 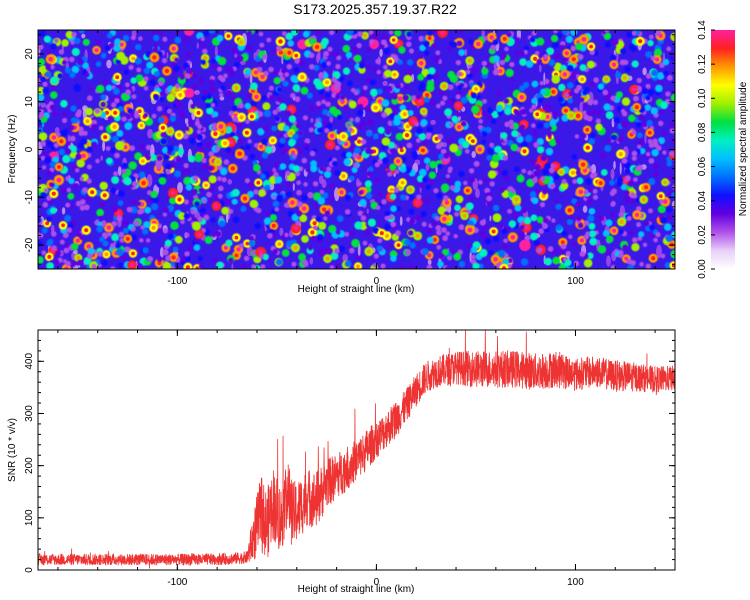 What do you see at coordinates (177, 582) in the screenshot?
I see `x-tick-label: -100` at bounding box center [177, 582].